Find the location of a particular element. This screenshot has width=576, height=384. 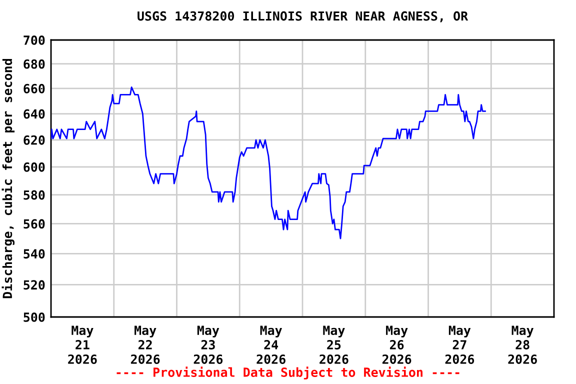

y-tick-label: 620 is located at coordinates (34, 140).